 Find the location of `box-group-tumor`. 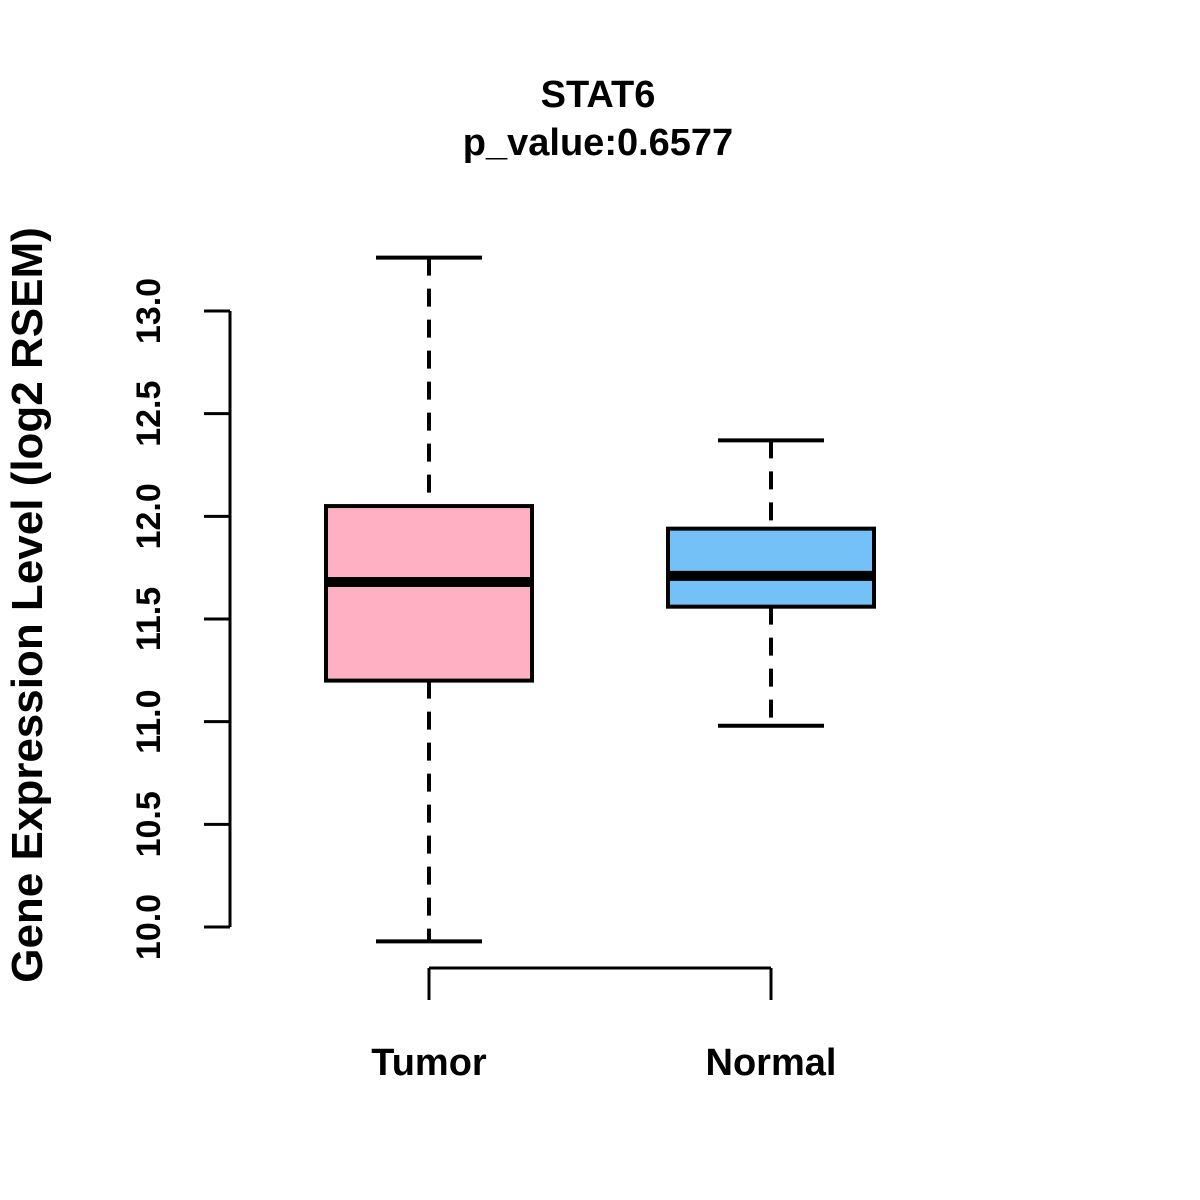

box-group-tumor is located at coordinates (429, 599).